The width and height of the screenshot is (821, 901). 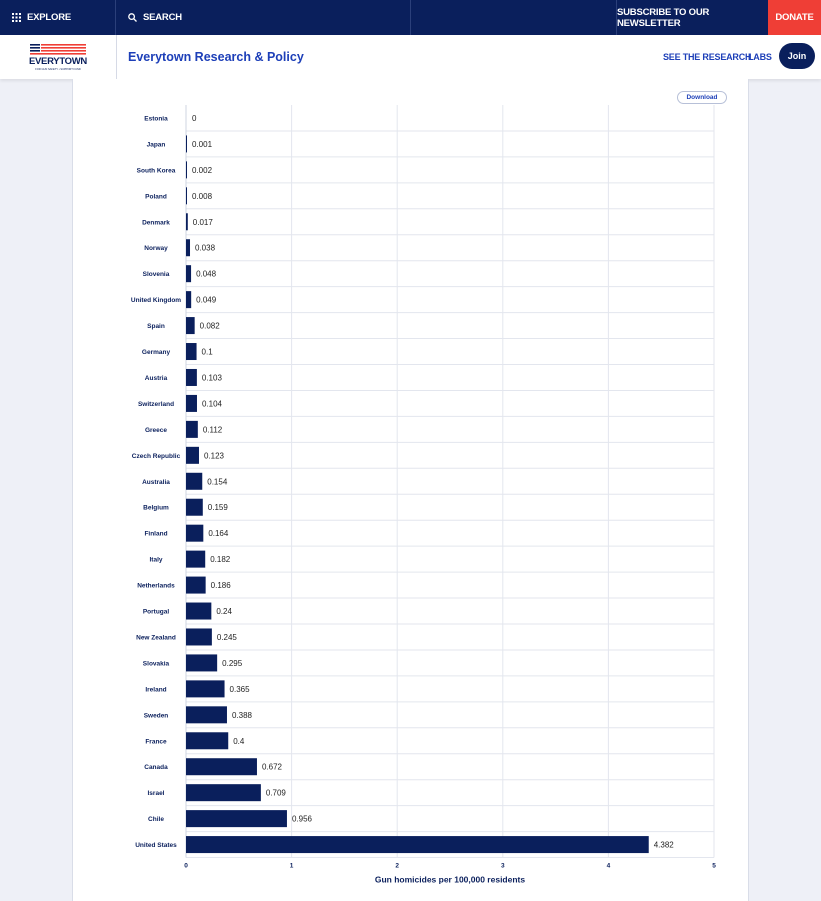 What do you see at coordinates (156, 612) in the screenshot?
I see `category-label: Portugal` at bounding box center [156, 612].